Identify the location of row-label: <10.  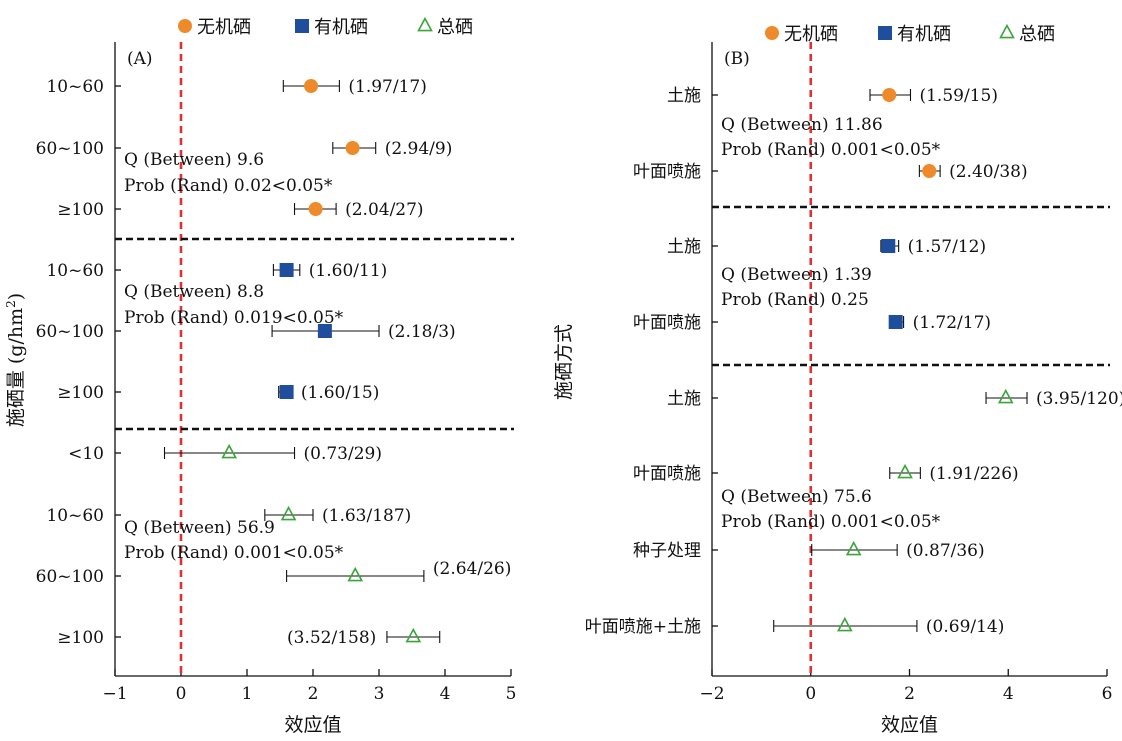
(86, 454).